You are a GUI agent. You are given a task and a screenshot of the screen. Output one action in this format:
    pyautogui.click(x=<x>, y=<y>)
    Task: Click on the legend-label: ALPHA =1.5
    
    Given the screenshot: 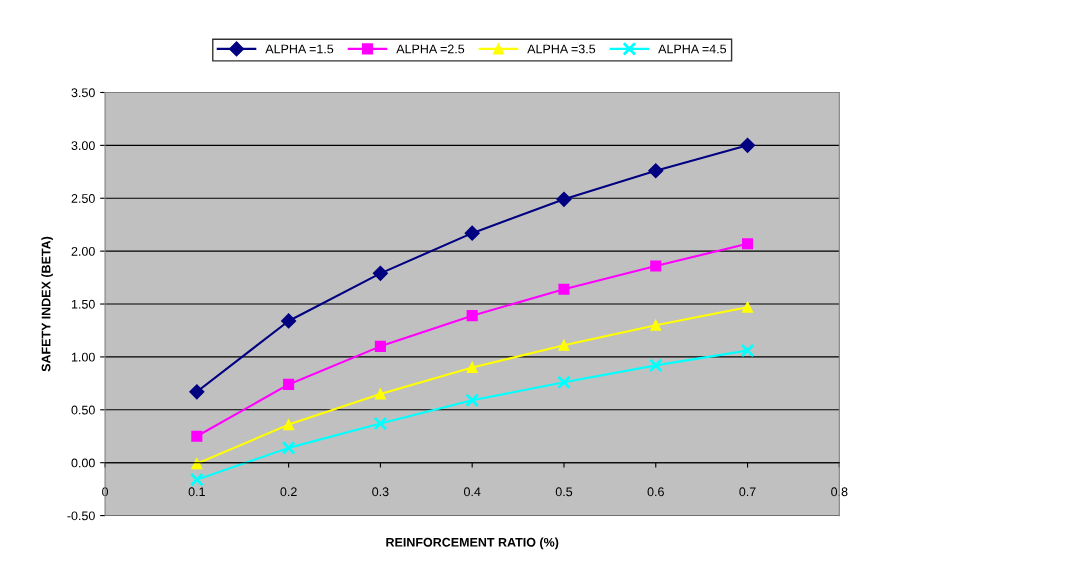 What is the action you would take?
    pyautogui.click(x=299, y=49)
    